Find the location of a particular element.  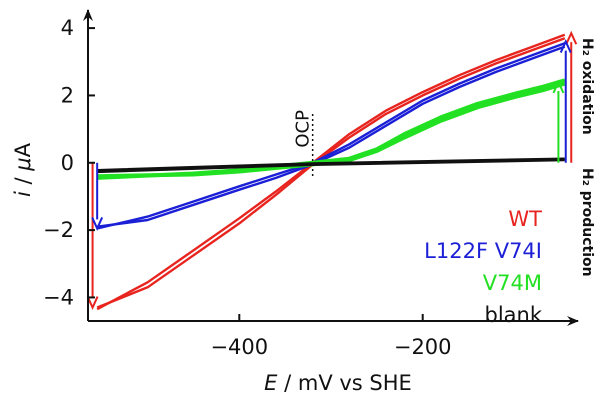

x-tick-label: −400 is located at coordinates (239, 347).